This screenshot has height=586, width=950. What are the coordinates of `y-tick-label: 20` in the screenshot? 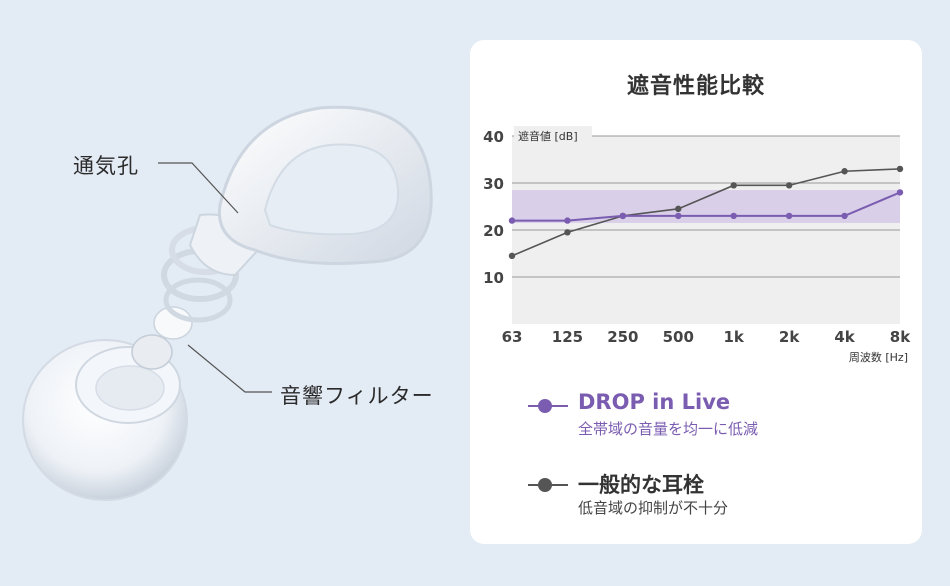 It's located at (493, 231).